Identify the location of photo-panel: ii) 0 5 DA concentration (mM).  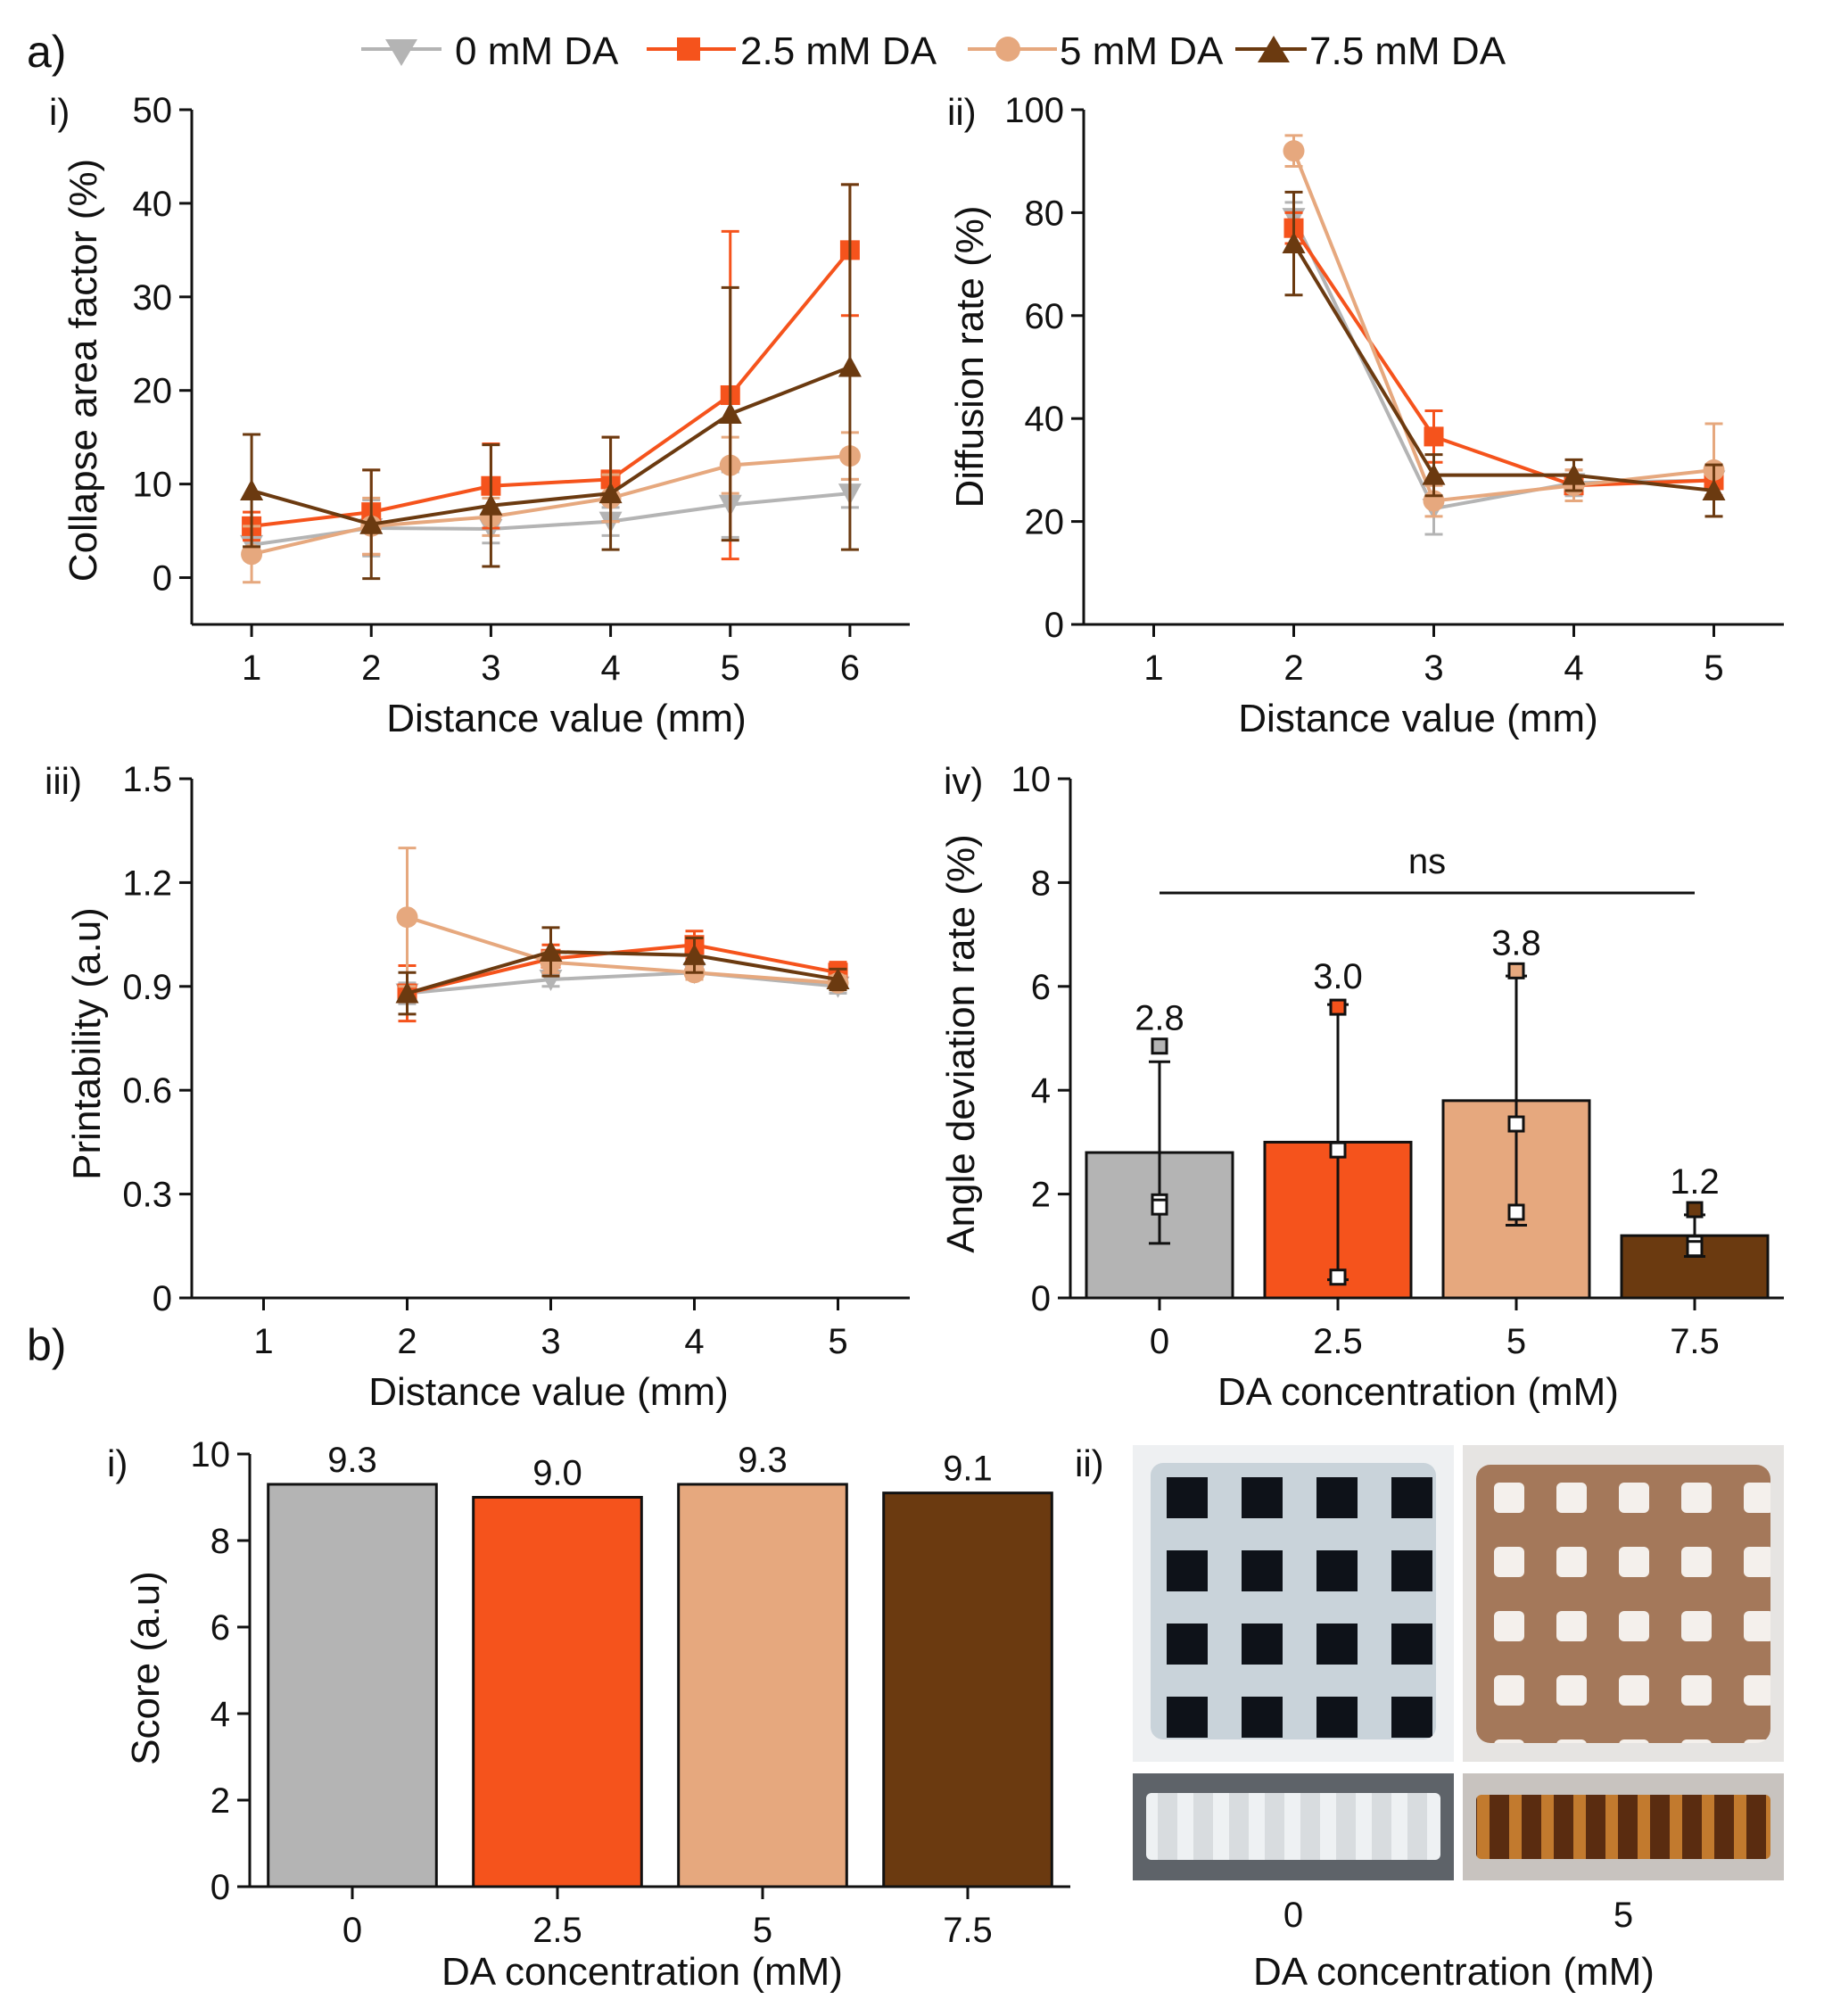
(1429, 1718).